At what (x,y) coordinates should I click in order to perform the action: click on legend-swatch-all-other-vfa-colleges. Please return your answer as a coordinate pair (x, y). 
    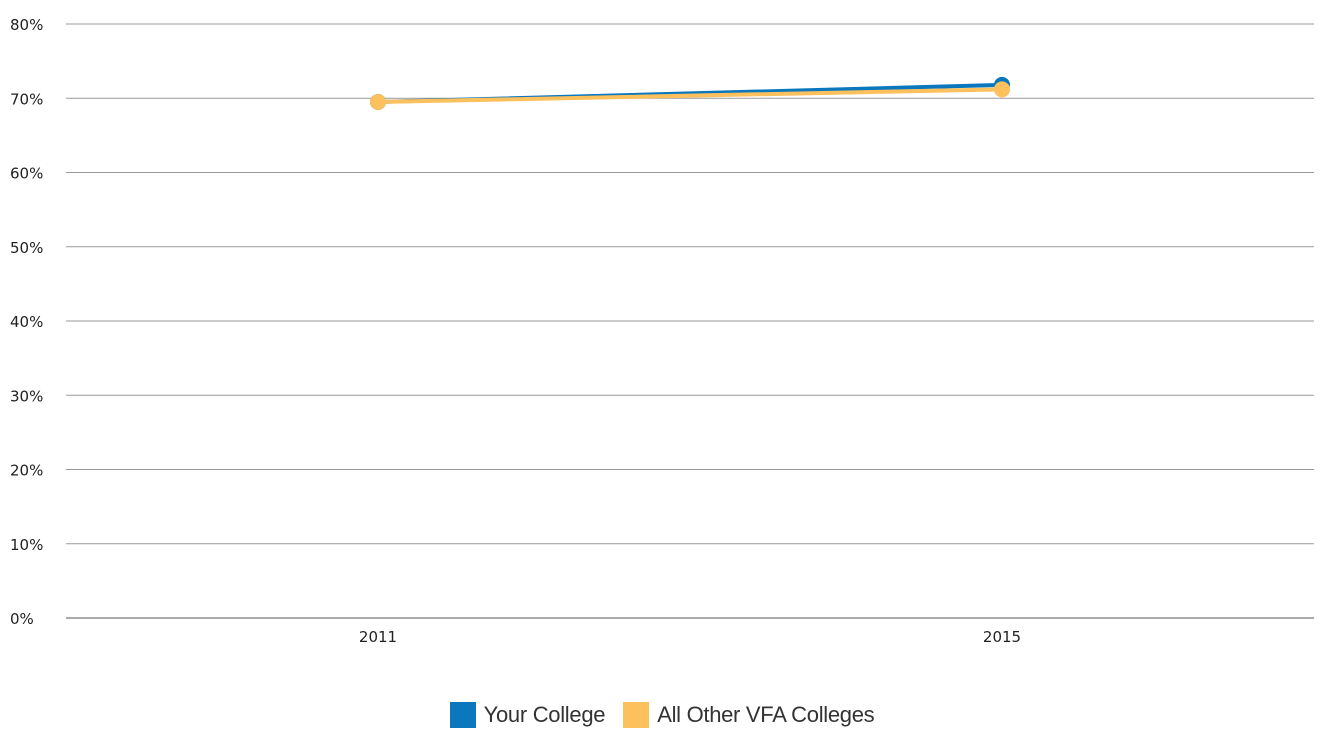
    Looking at the image, I should click on (636, 715).